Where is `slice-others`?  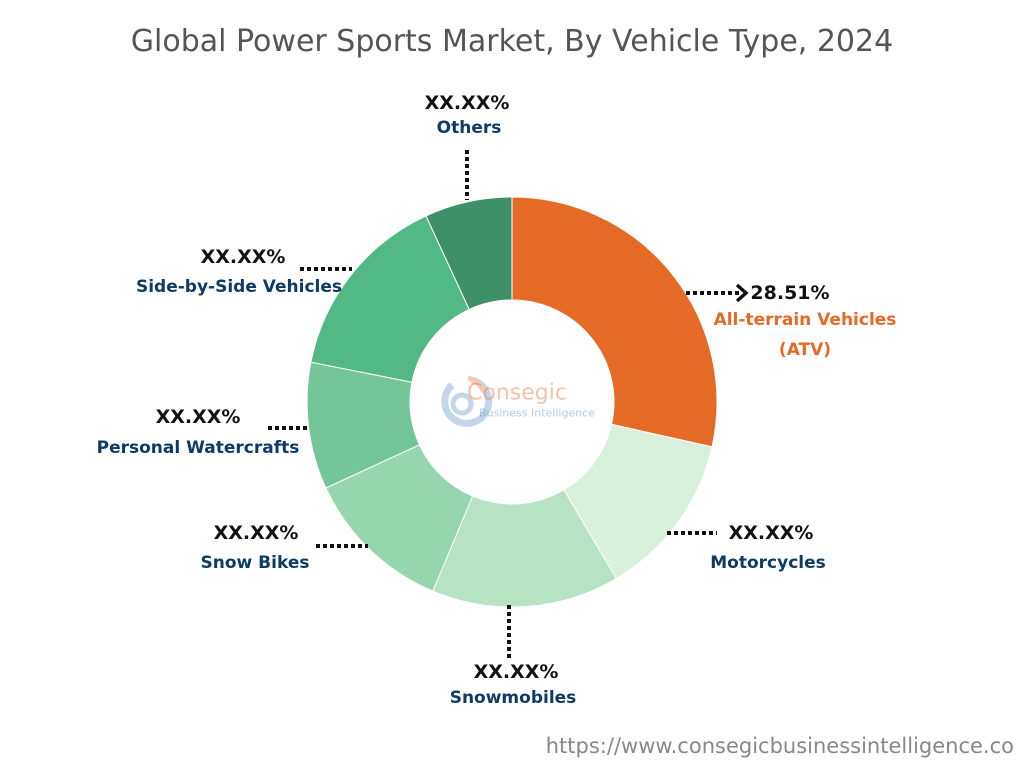 slice-others is located at coordinates (469, 253).